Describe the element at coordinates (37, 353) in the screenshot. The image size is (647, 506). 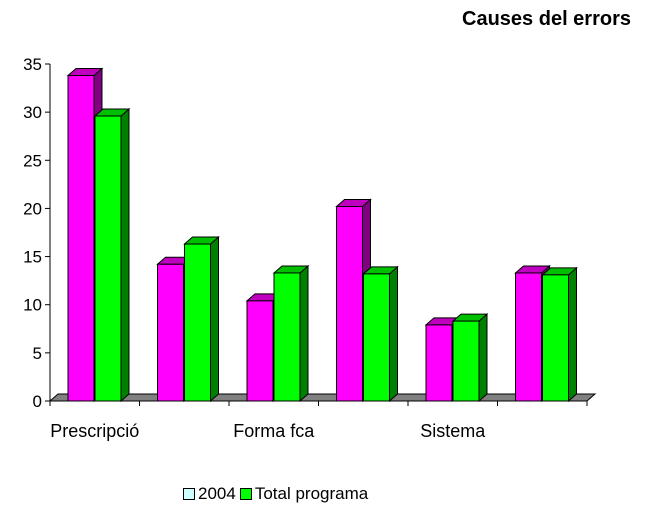
I see `y-tick-label: 5` at that location.